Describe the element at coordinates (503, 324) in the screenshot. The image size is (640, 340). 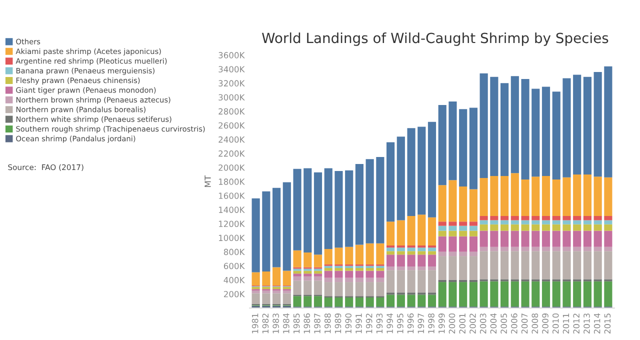
I see `x-tick-label: 2005` at that location.